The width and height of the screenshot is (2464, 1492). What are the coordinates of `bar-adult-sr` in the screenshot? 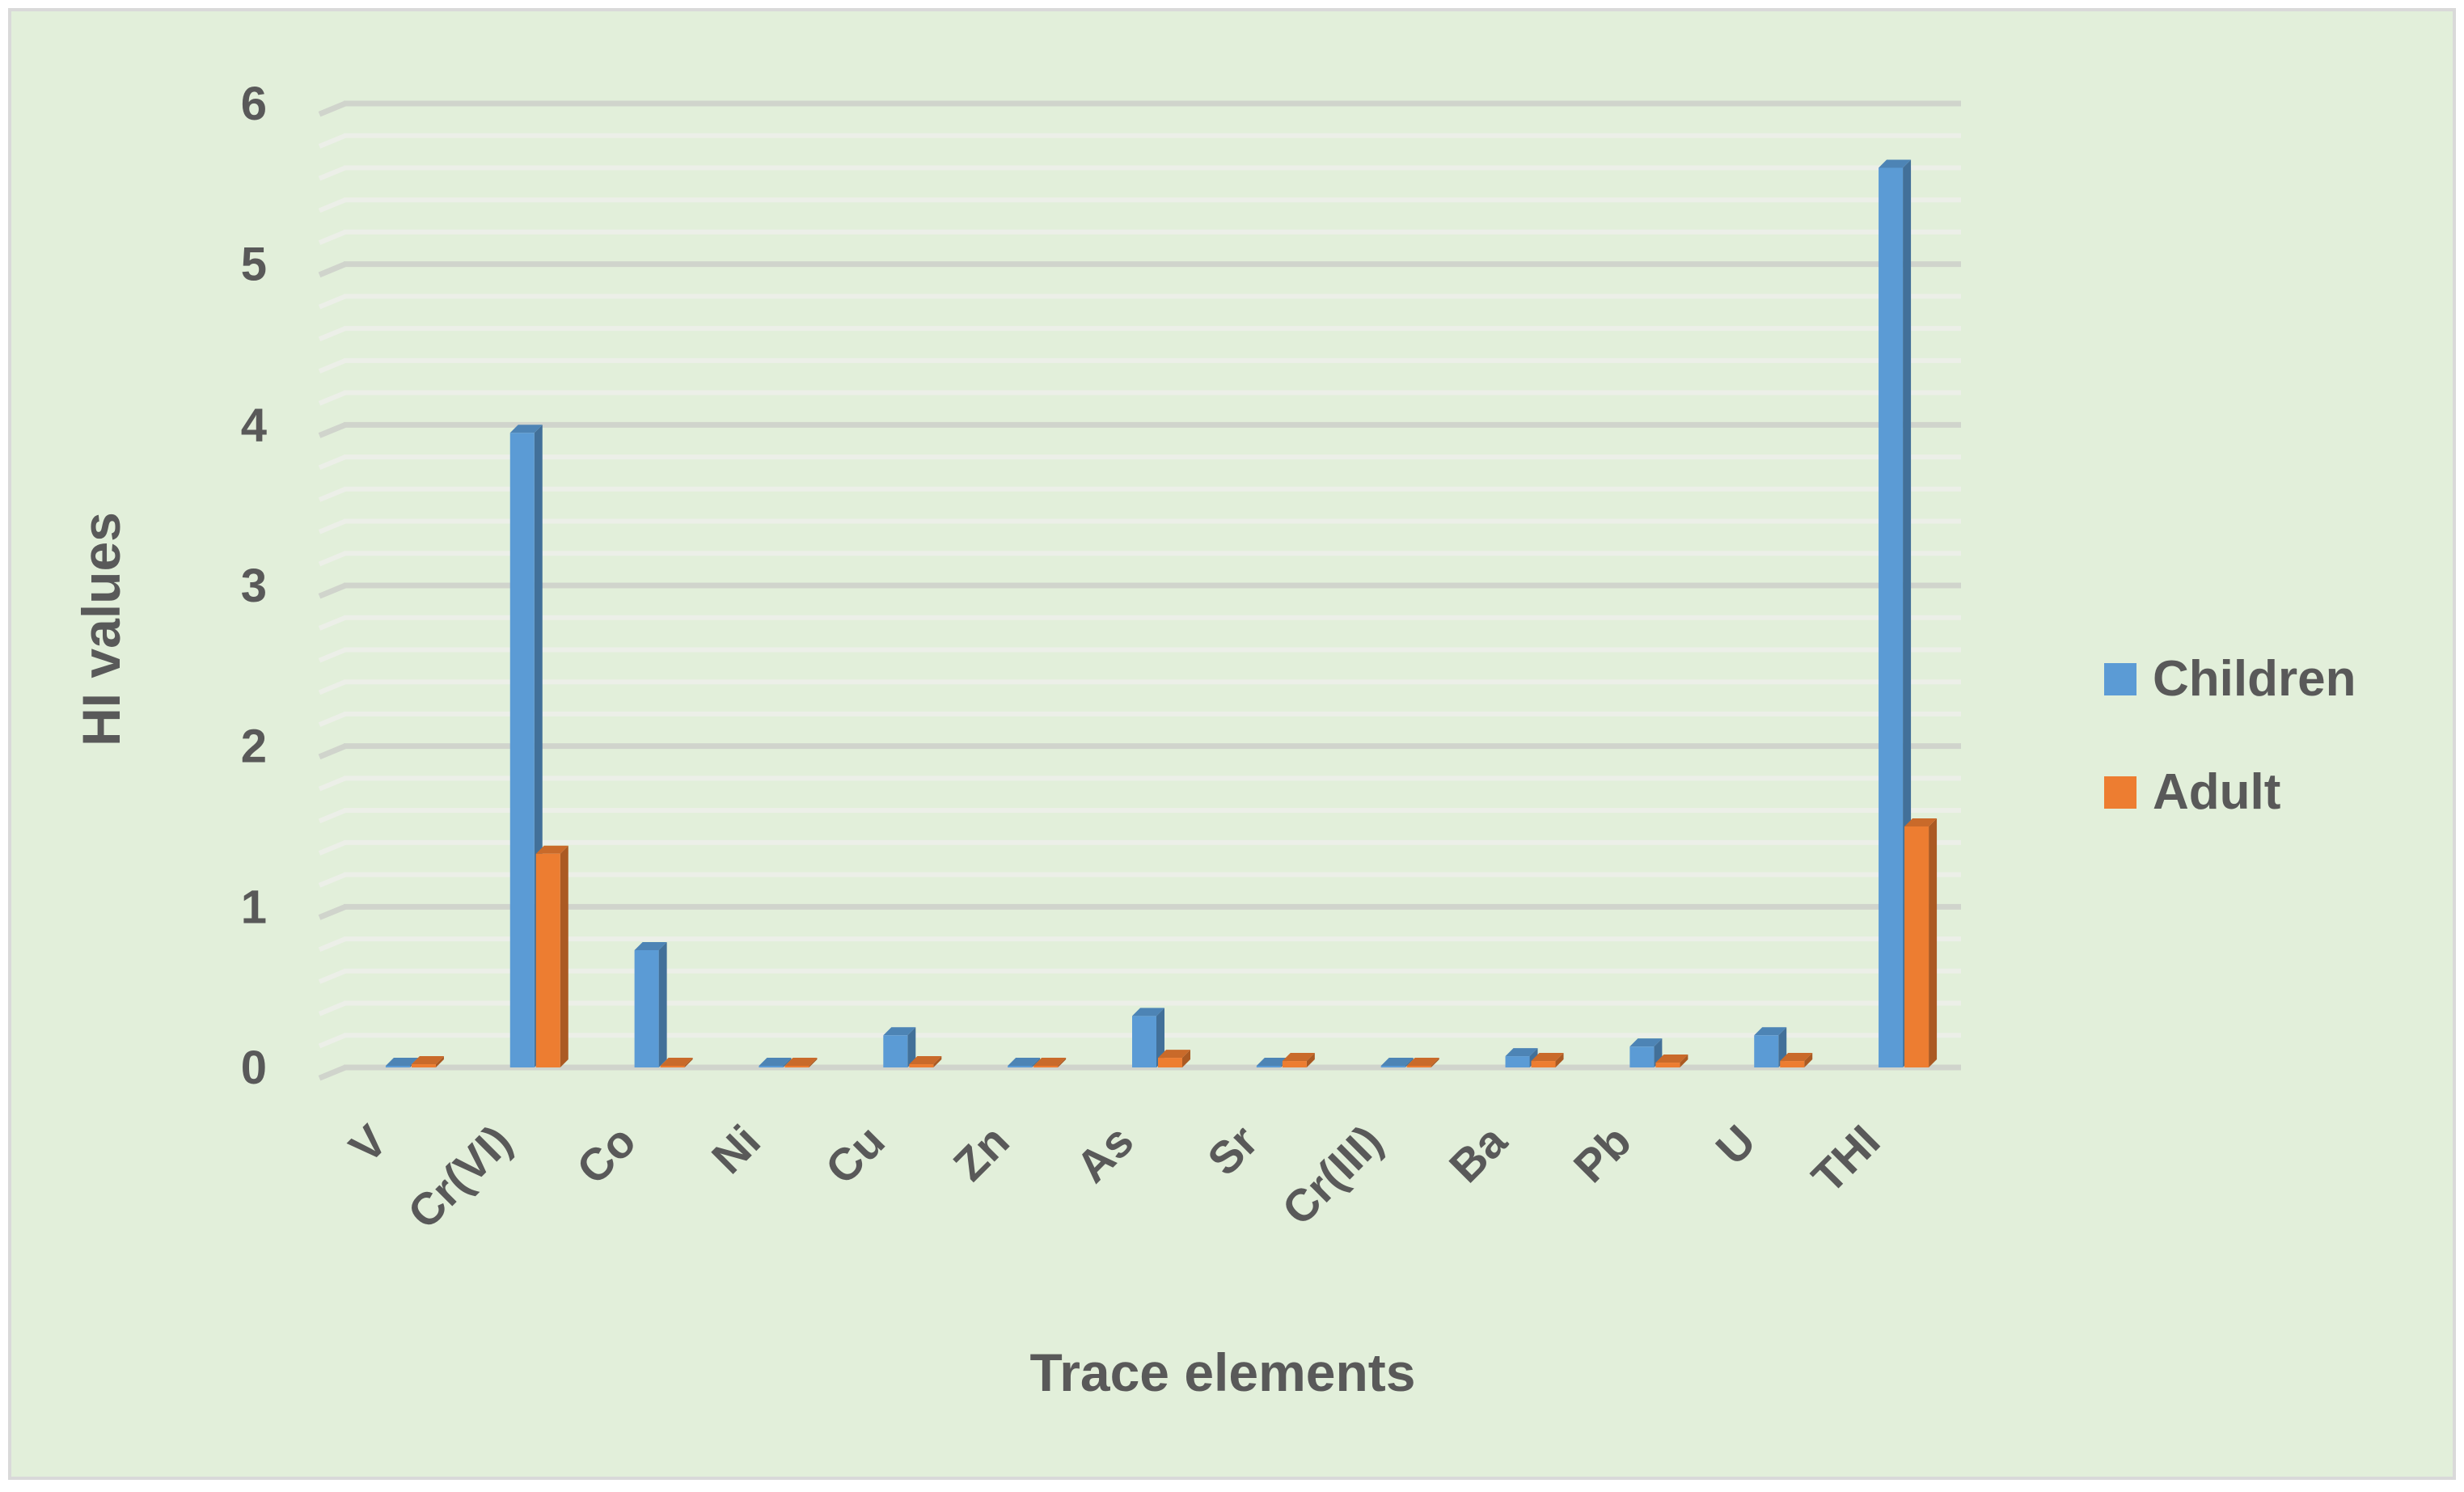 It's located at (1298, 1060).